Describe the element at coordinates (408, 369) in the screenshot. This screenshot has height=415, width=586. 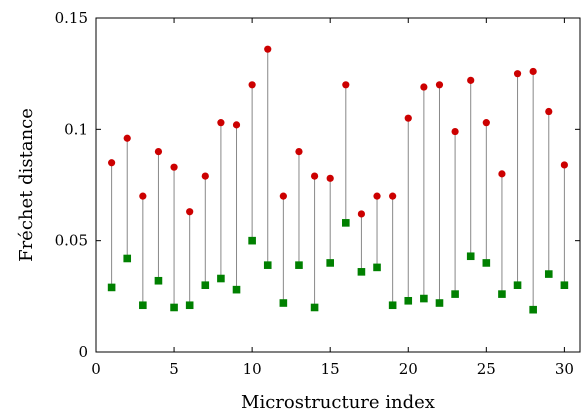
I see `x-tick-label: 20` at that location.